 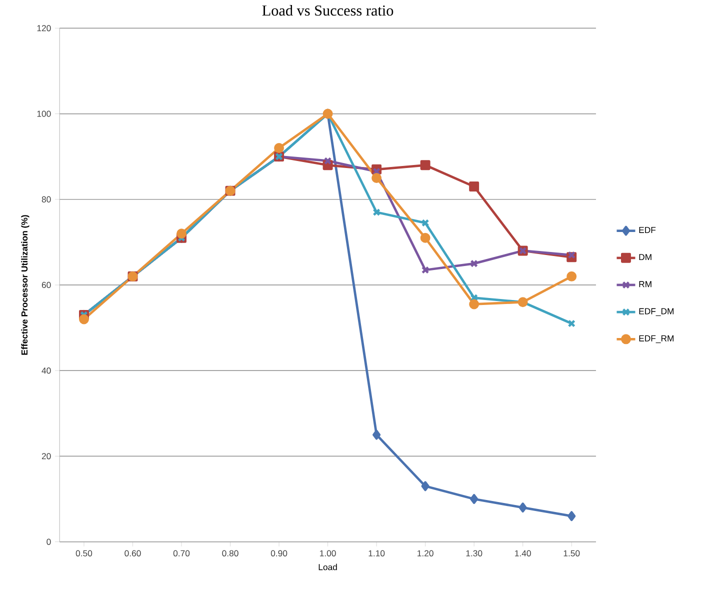 What do you see at coordinates (230, 553) in the screenshot?
I see `x-tick-label: 0.80` at bounding box center [230, 553].